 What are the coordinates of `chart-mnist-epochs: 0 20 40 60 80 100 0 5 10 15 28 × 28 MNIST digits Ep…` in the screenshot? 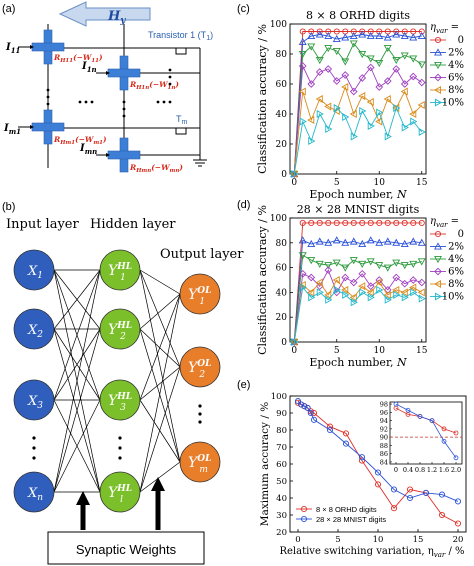 It's located at (360, 286).